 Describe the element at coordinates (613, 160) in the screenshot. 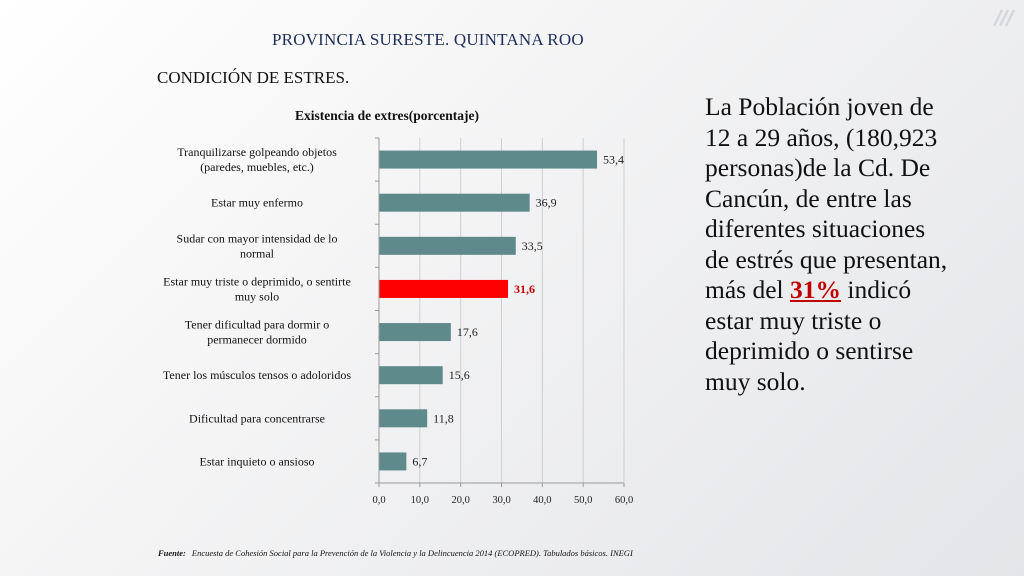

I see `bar-value-label: 53,4` at that location.